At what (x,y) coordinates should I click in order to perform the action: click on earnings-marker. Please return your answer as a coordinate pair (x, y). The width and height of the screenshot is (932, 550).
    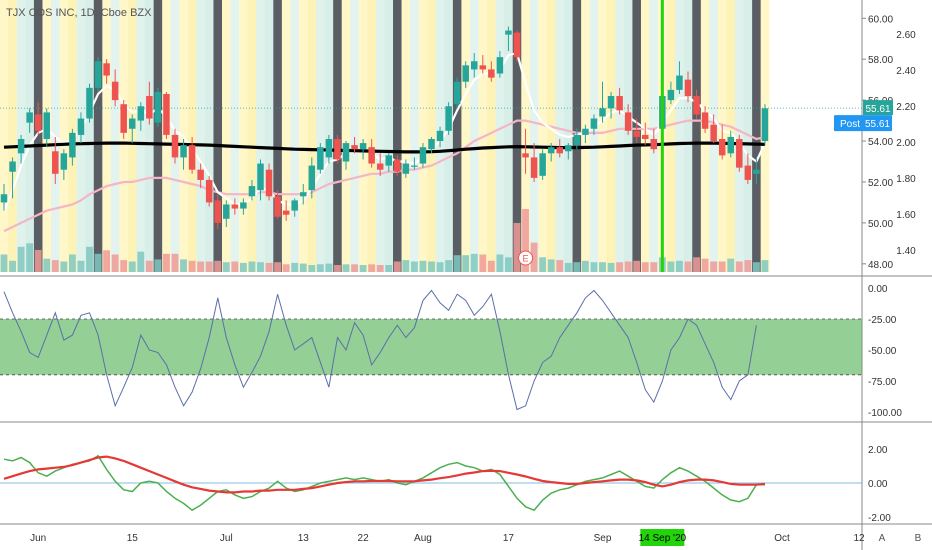
    Looking at the image, I should click on (526, 258).